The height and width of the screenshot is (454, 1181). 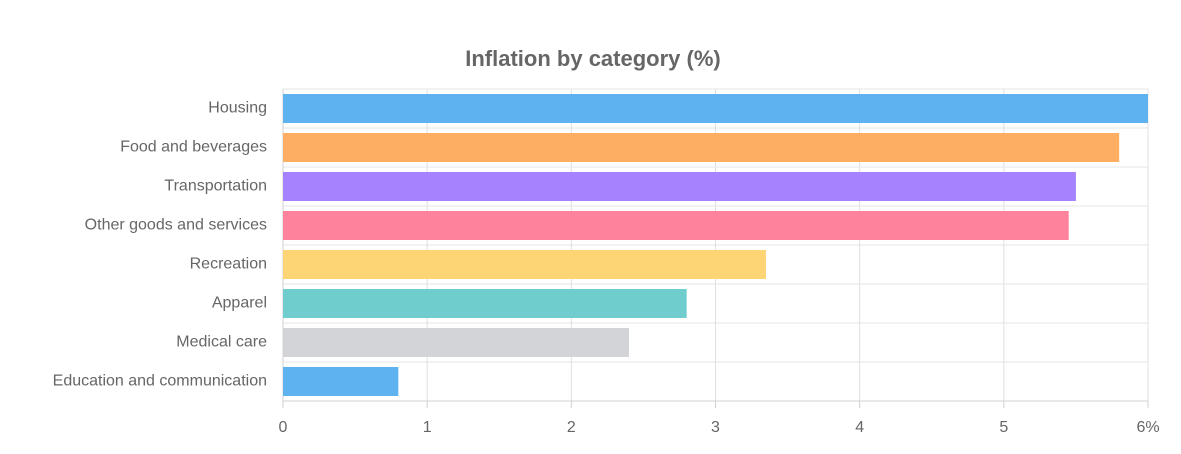 I want to click on y-tick-label: Food and beverages, so click(x=193, y=147).